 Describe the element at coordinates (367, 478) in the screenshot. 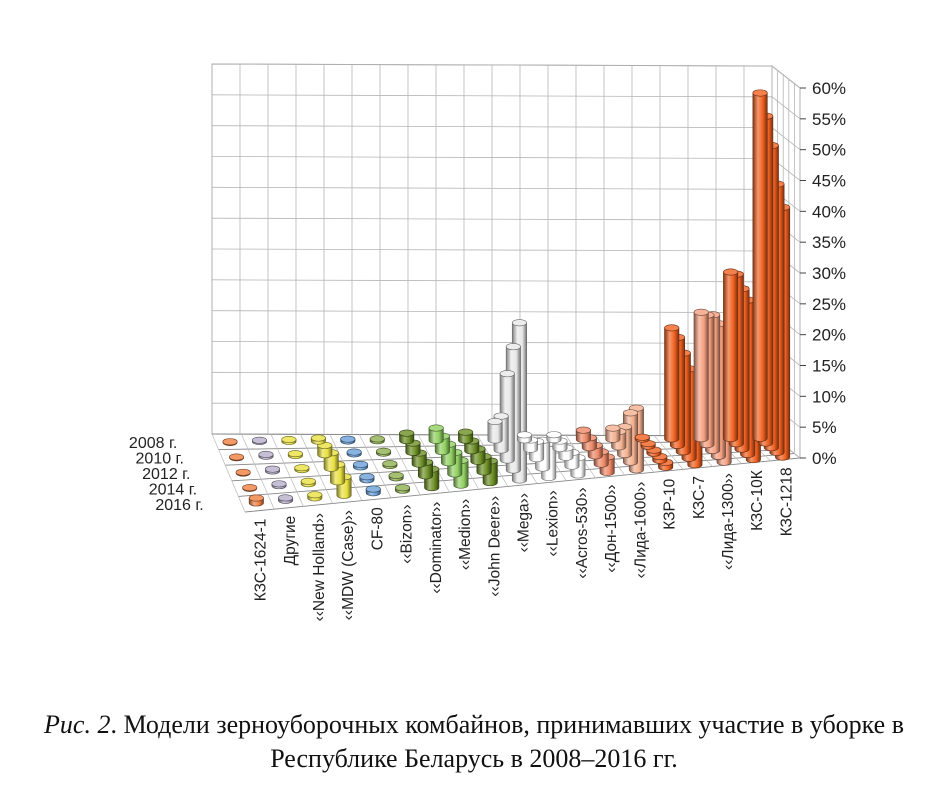

I see `bar-2014г-4` at that location.